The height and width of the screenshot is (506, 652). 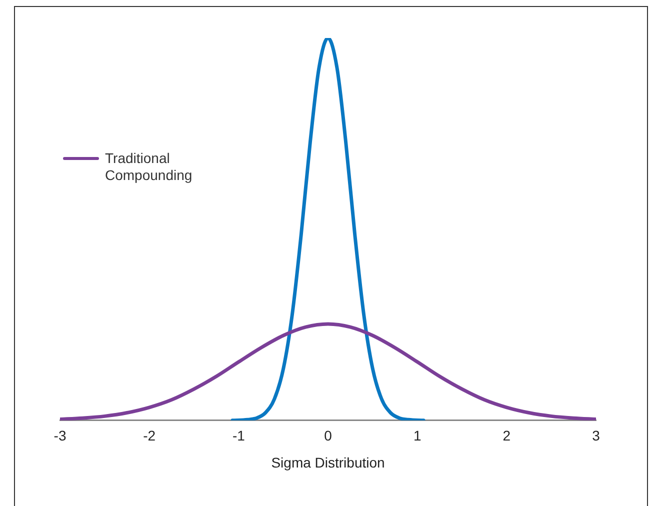 I want to click on x-tick-label: -3, so click(x=60, y=436).